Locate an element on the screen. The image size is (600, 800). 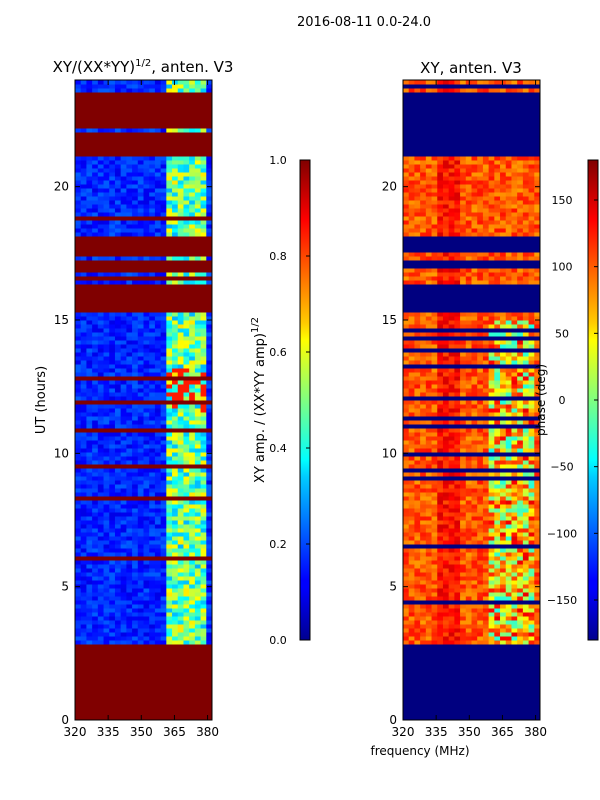
colorbar-tick-label: 1.0 is located at coordinates (278, 160).